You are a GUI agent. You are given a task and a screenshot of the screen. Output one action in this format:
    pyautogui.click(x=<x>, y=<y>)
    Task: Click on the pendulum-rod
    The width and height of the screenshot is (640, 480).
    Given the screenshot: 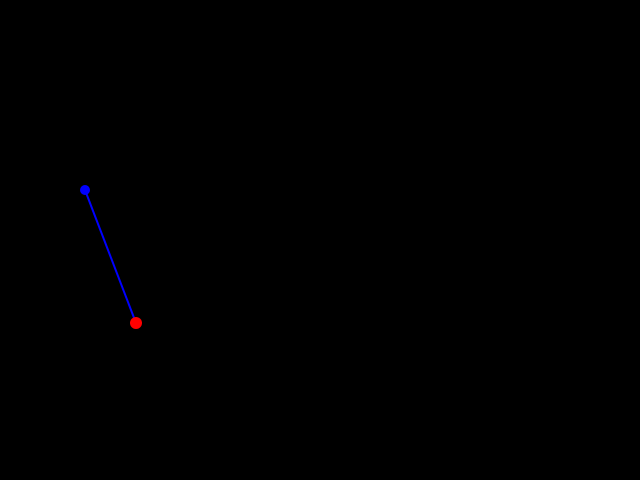 What is the action you would take?
    pyautogui.click(x=110, y=256)
    